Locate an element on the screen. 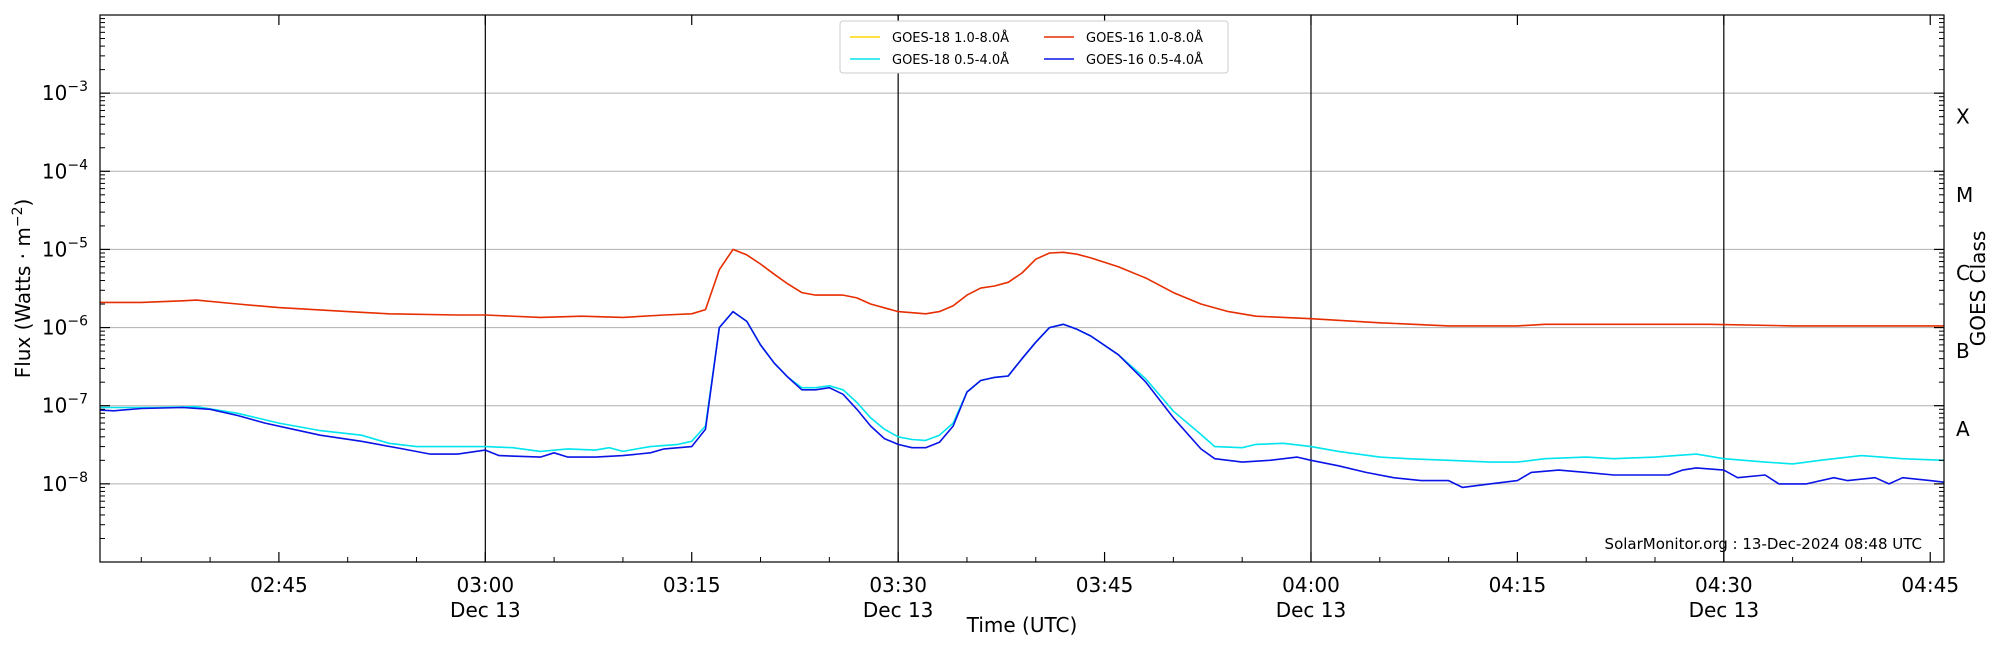  y-axis-title: Flux (Watts · m−2) is located at coordinates (22, 289).